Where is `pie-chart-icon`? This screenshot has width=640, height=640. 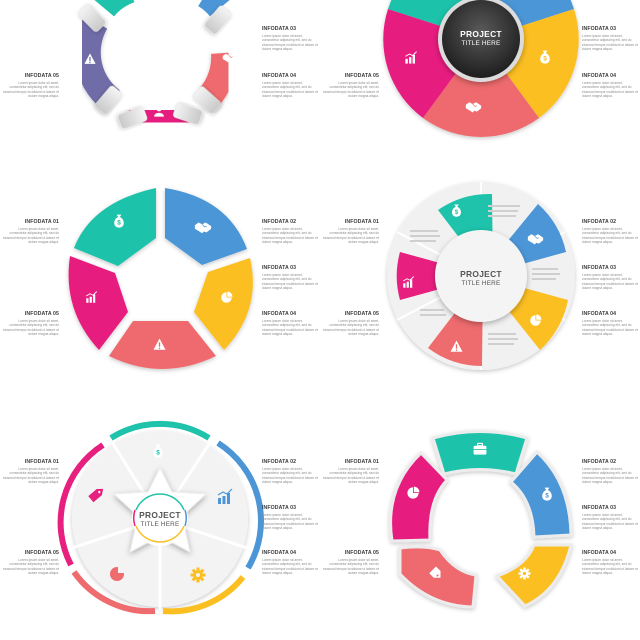
pie-chart-icon is located at coordinates (117, 573).